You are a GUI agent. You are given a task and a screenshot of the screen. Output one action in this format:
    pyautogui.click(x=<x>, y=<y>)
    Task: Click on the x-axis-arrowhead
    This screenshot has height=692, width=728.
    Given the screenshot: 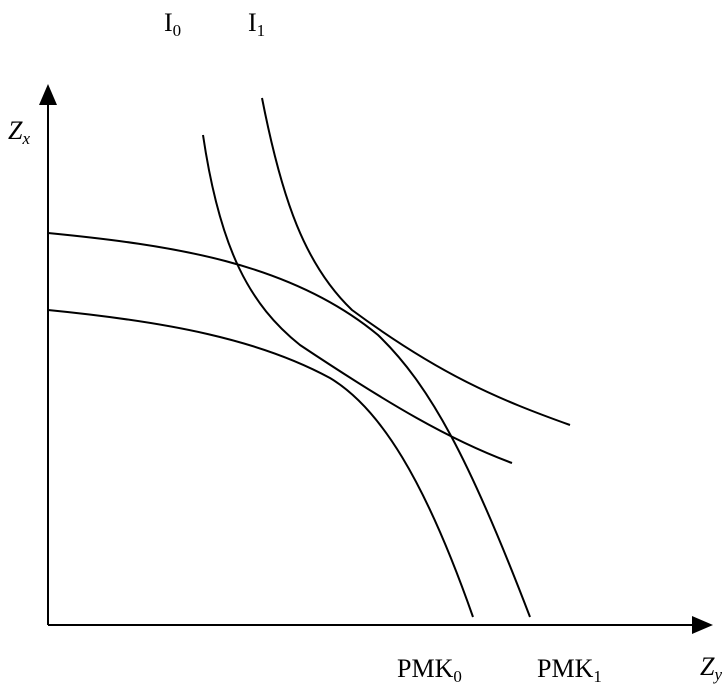 What is the action you would take?
    pyautogui.click(x=702, y=625)
    